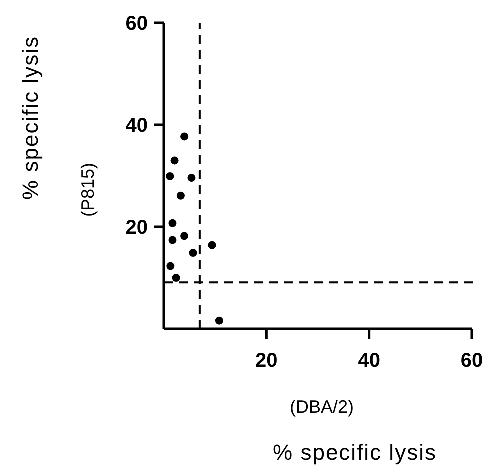 This screenshot has height=473, width=490. What do you see at coordinates (137, 126) in the screenshot?
I see `y-tick-label: 40` at bounding box center [137, 126].